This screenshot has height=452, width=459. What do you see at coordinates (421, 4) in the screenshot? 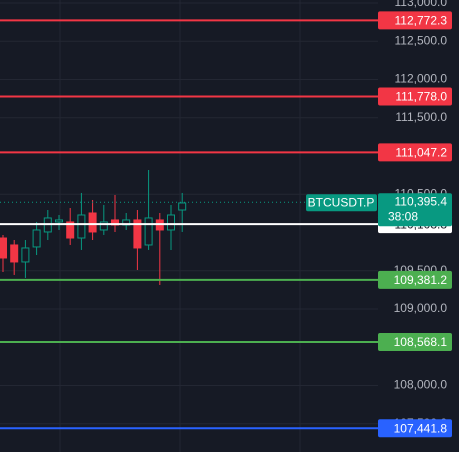
I see `y-tick-label: 113,000.0` at bounding box center [421, 4].